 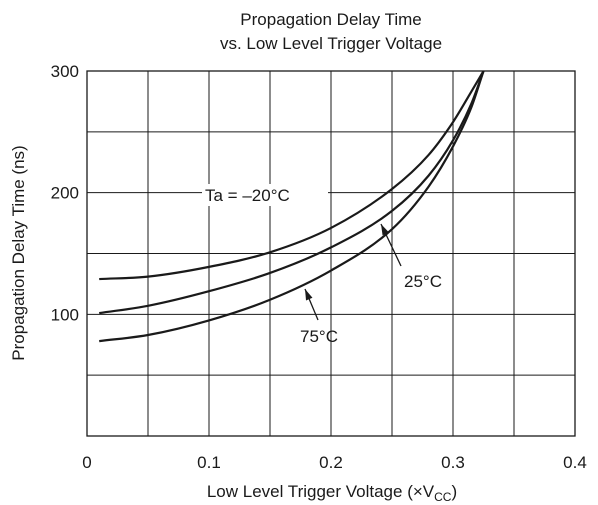 I want to click on x-axis-label: Low Level Trigger Voltage (×VCC), so click(x=332, y=493).